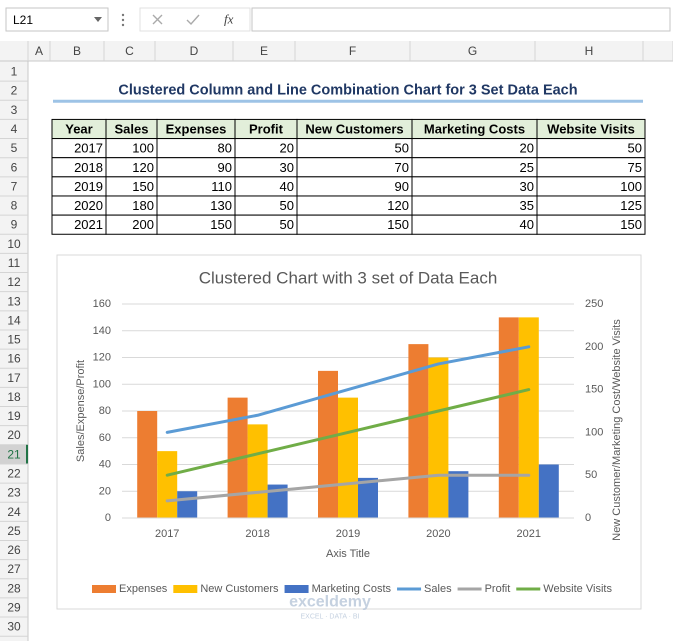 This screenshot has height=641, width=673. What do you see at coordinates (14, 282) in the screenshot?
I see `row-header: 12` at bounding box center [14, 282].